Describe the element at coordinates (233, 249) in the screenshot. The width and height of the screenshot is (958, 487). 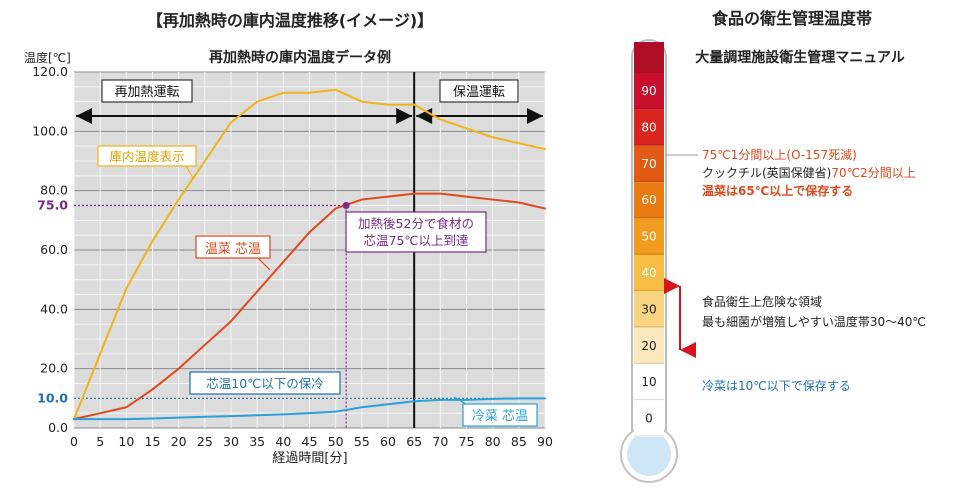
I see `hot-label: 温菜 芯温` at that location.